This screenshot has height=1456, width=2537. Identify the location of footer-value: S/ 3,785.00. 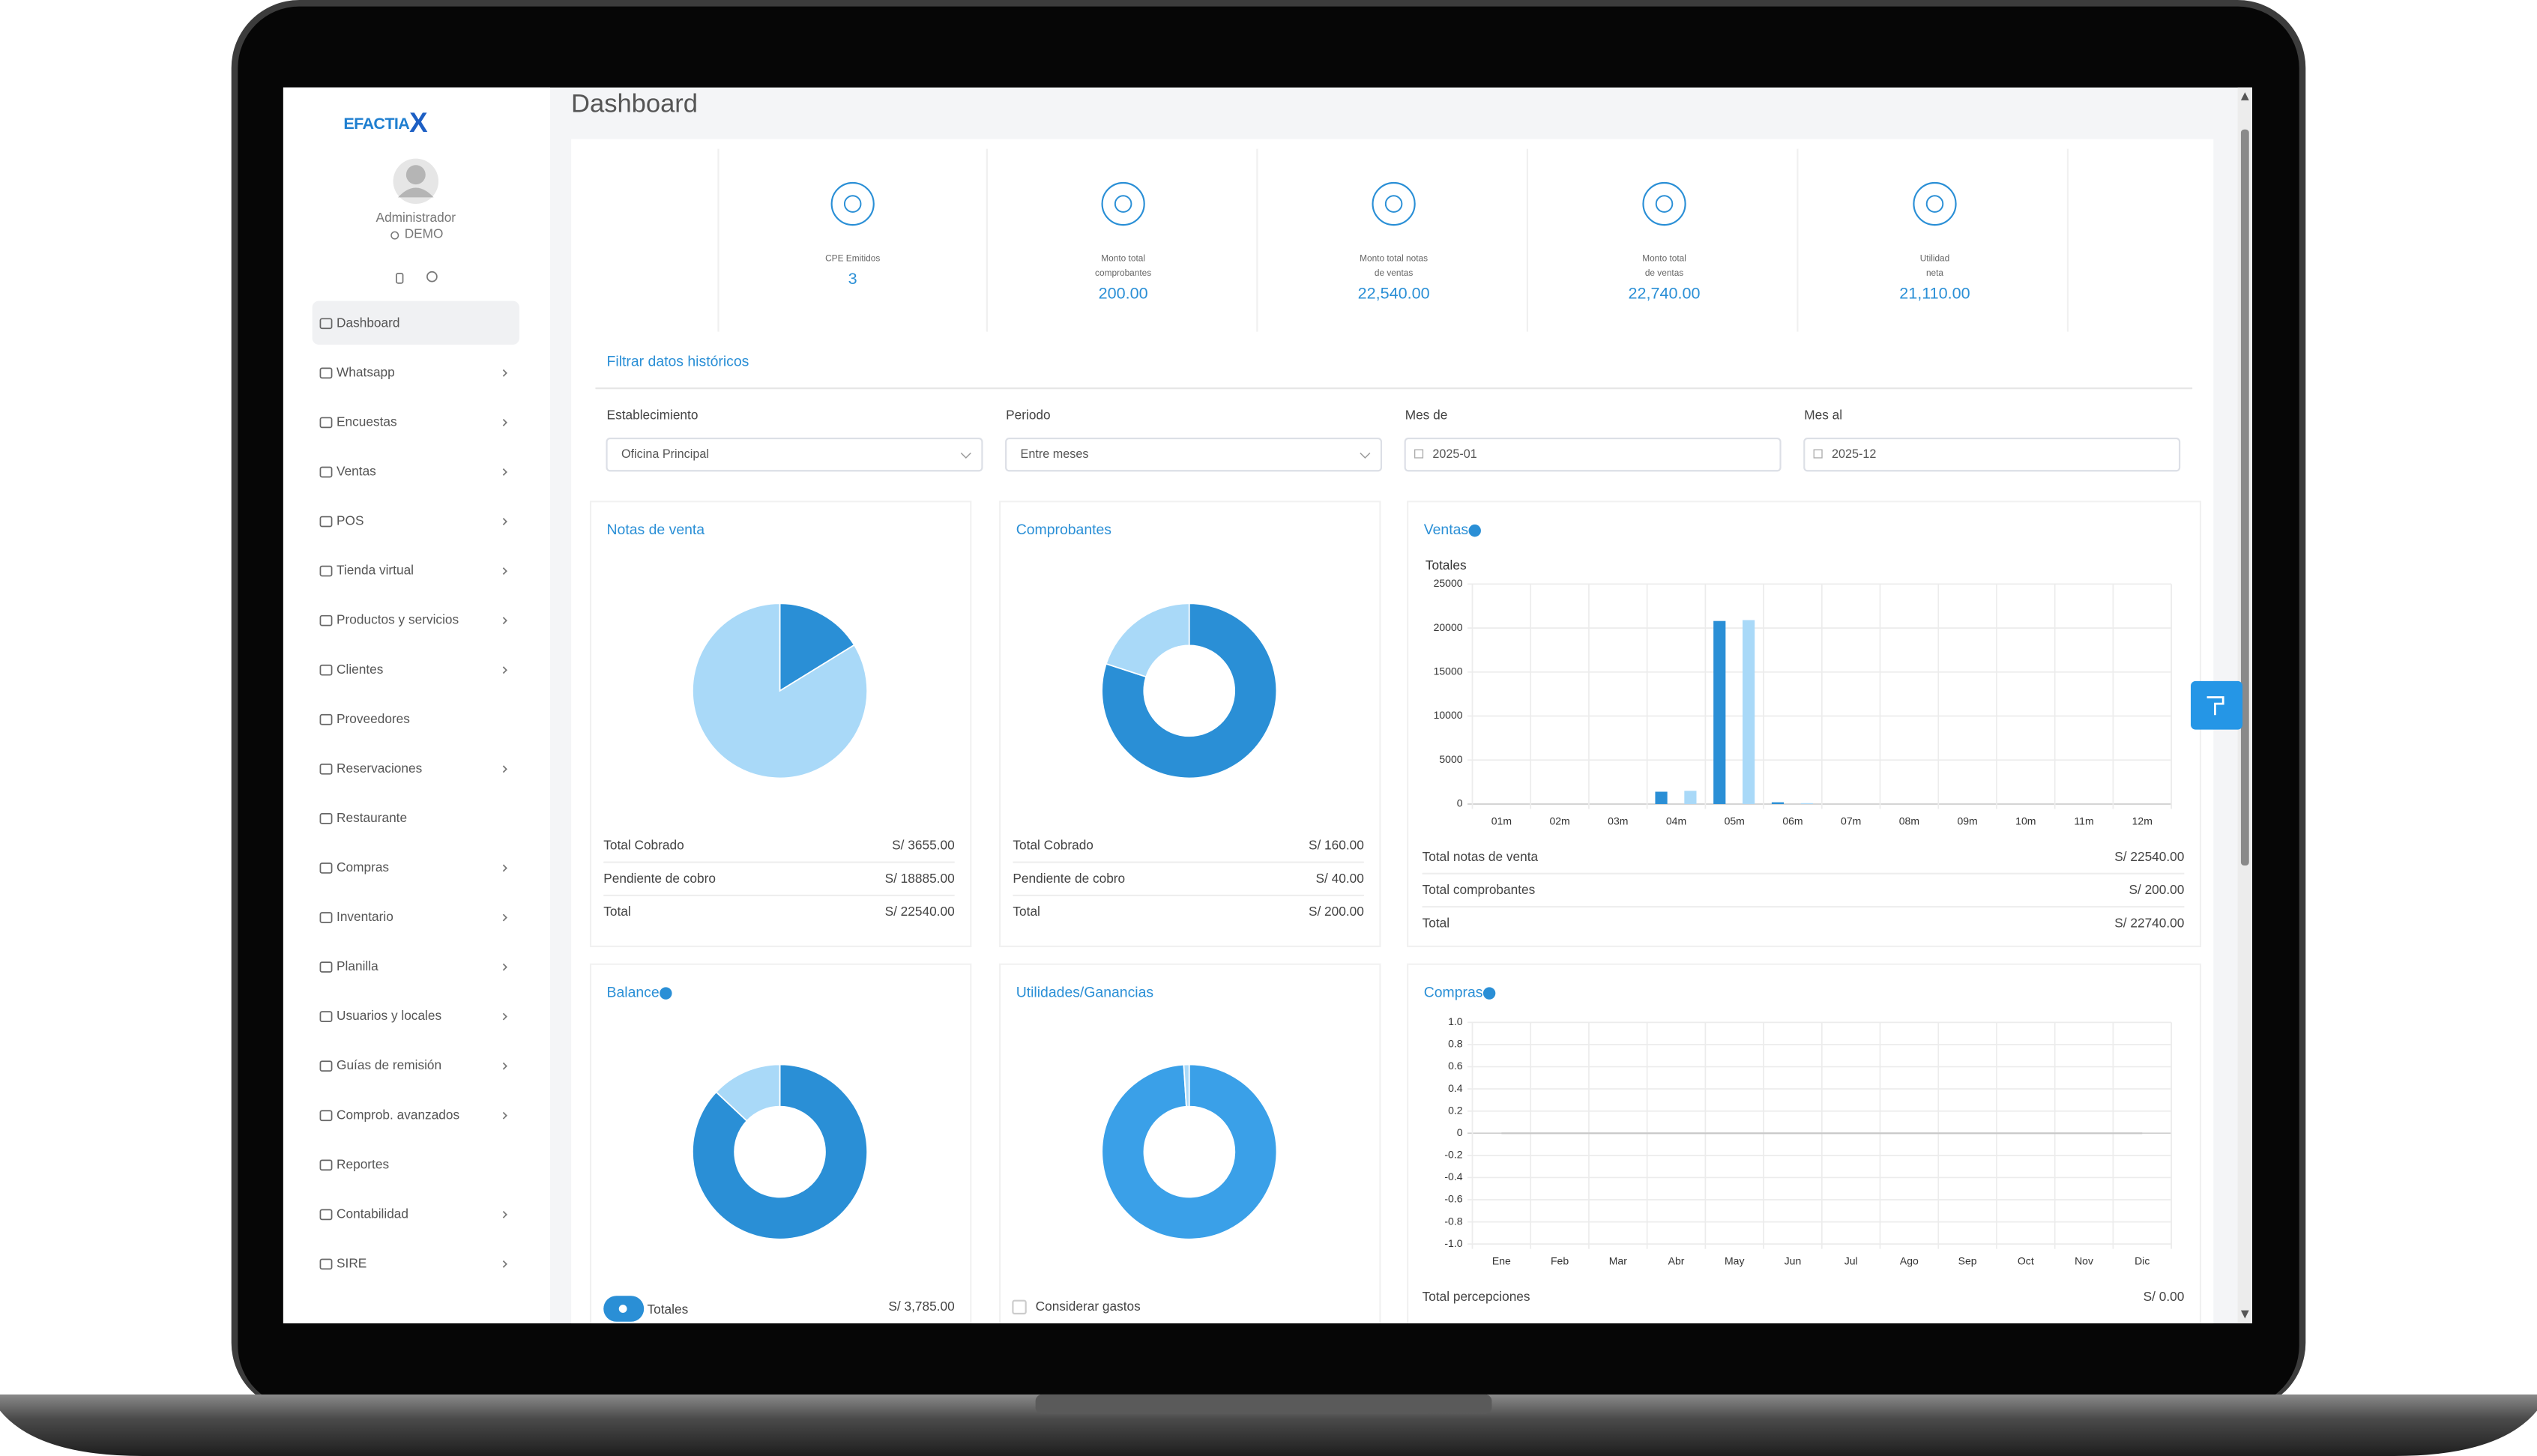
(921, 1306).